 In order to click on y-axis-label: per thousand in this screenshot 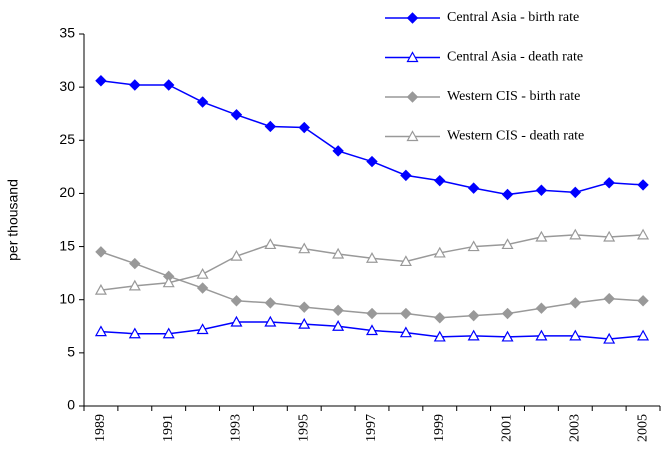, I will do `click(13, 220)`.